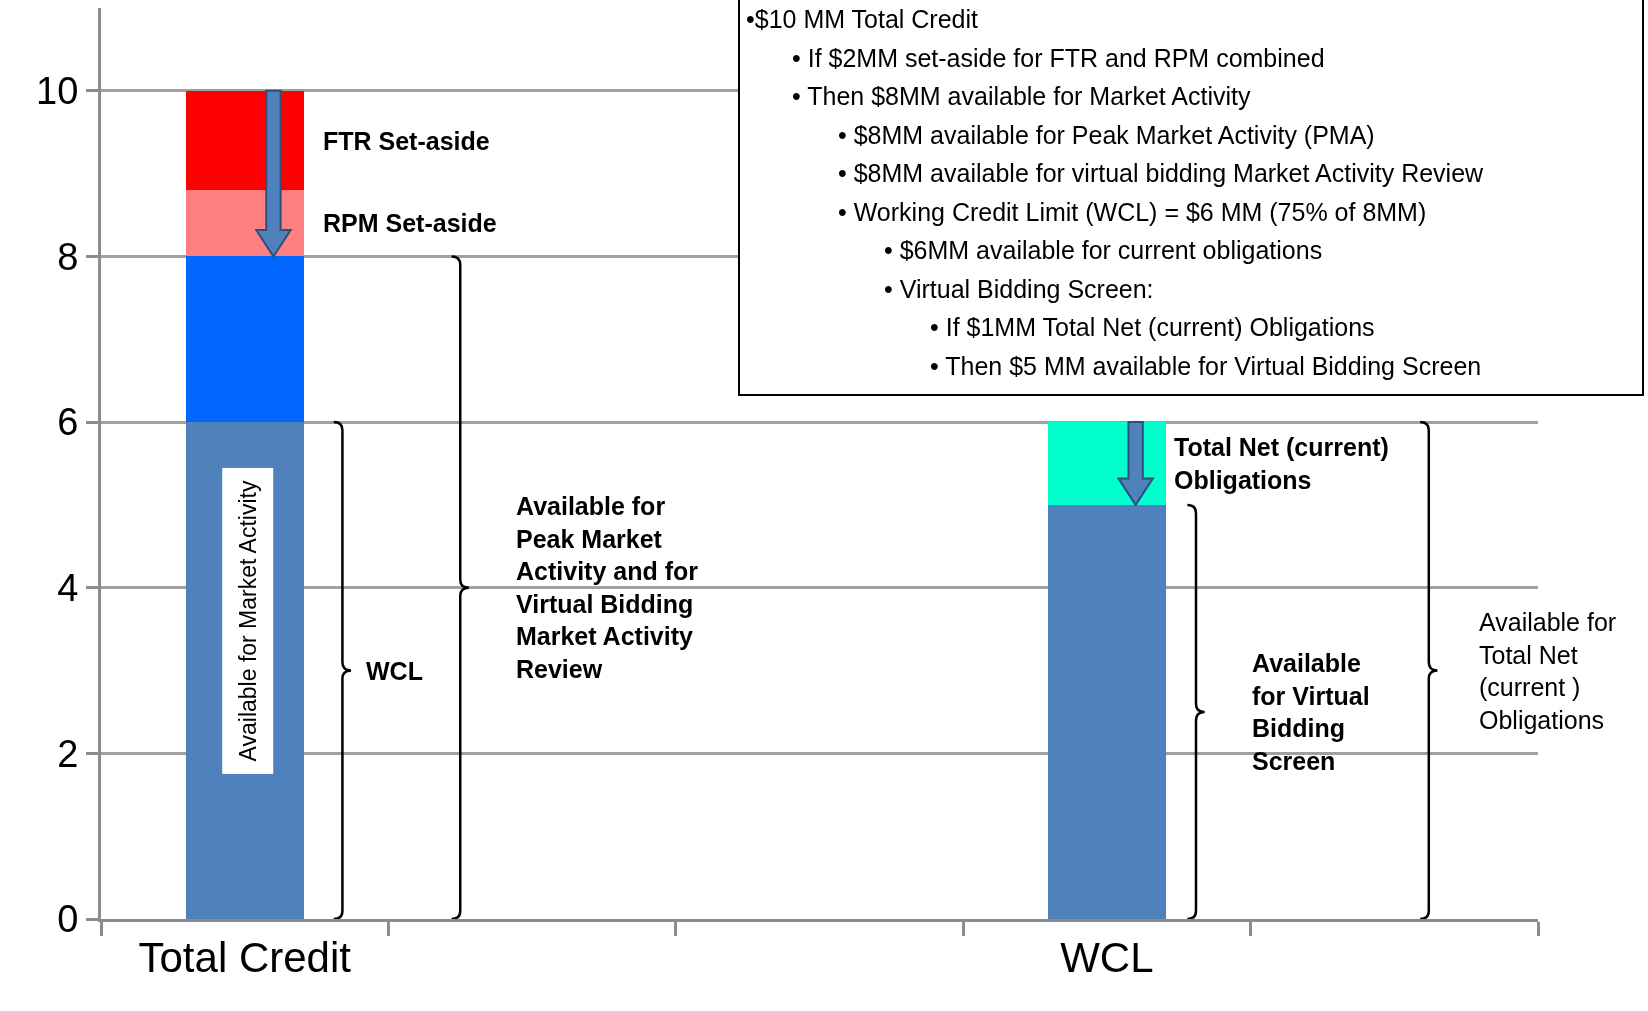 The image size is (1648, 1011). What do you see at coordinates (68, 753) in the screenshot?
I see `y-tick-label: 2` at bounding box center [68, 753].